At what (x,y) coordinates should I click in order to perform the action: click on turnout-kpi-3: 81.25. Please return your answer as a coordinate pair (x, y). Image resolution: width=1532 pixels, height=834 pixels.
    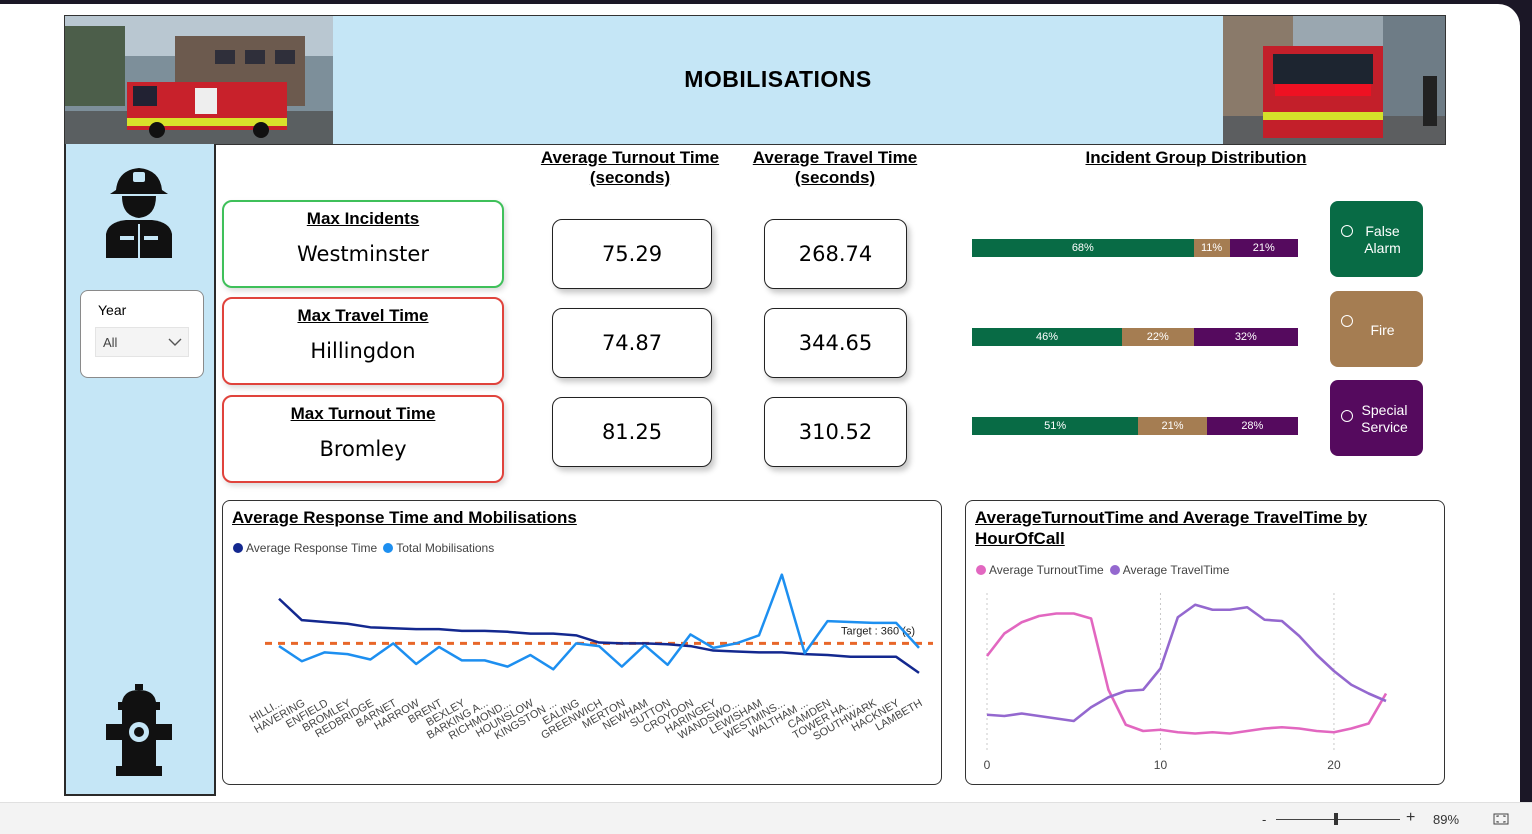
    Looking at the image, I should click on (632, 432).